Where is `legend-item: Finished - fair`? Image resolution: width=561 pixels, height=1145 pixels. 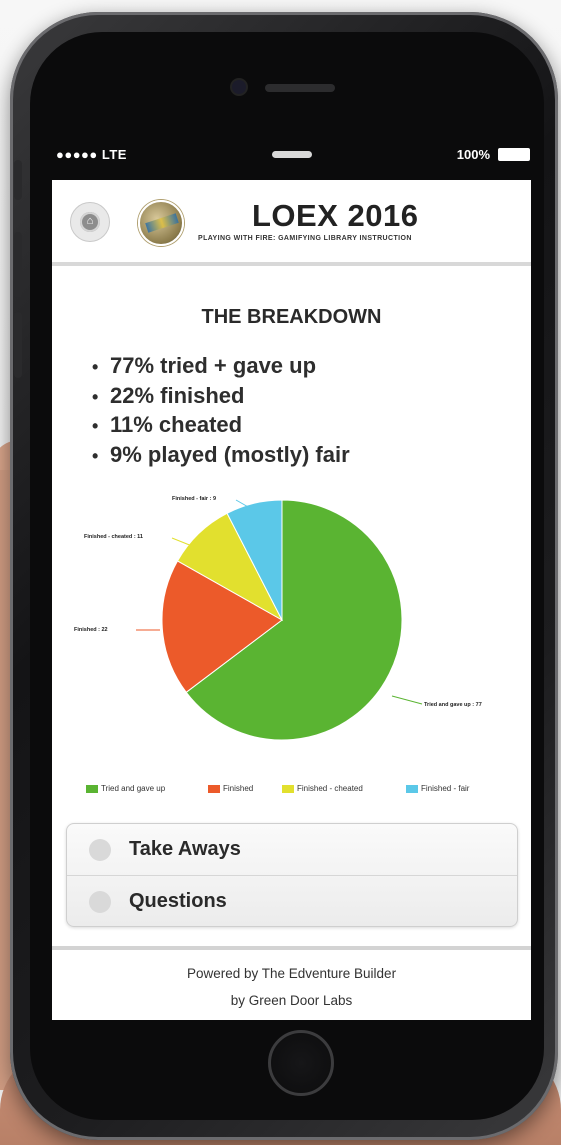 legend-item: Finished - fair is located at coordinates (437, 788).